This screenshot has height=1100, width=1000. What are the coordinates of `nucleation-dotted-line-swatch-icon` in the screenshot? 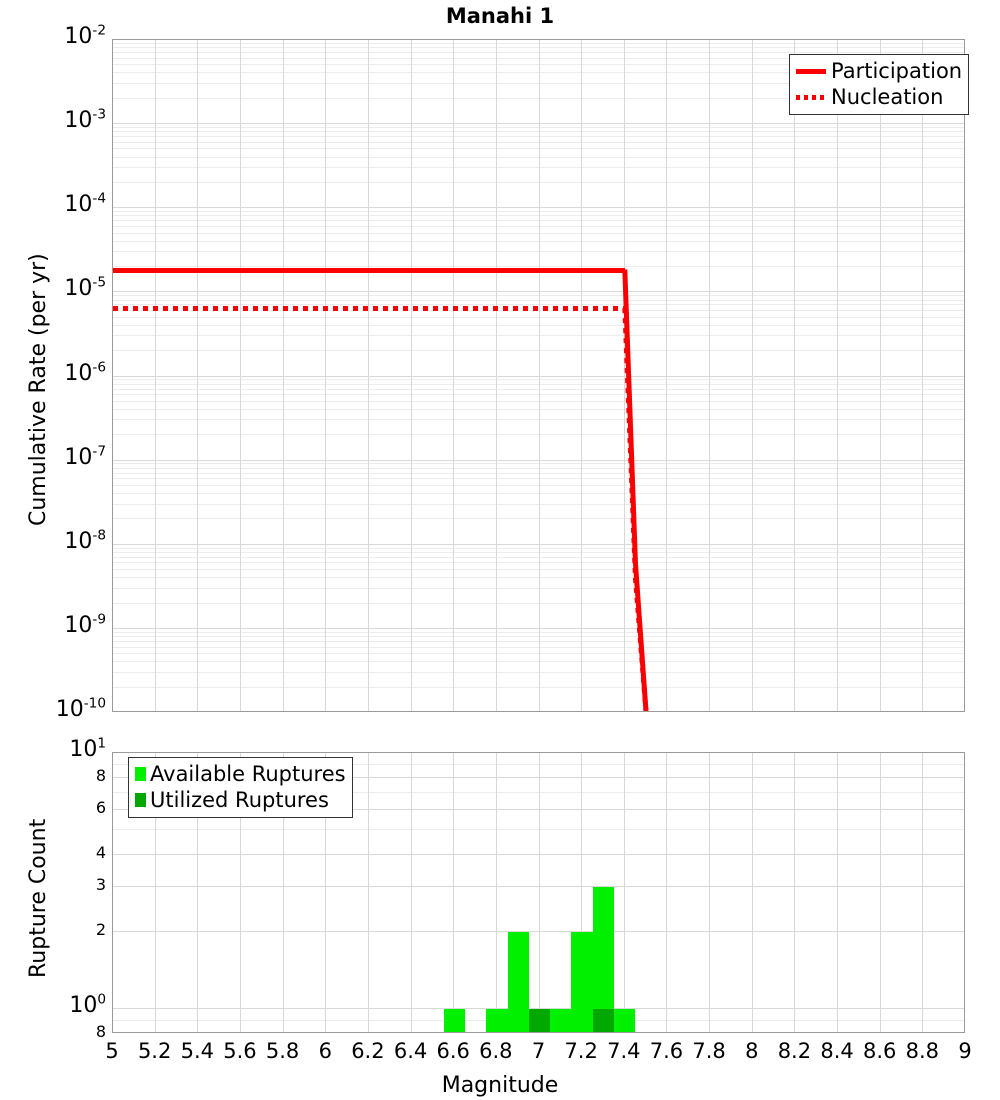 It's located at (811, 97).